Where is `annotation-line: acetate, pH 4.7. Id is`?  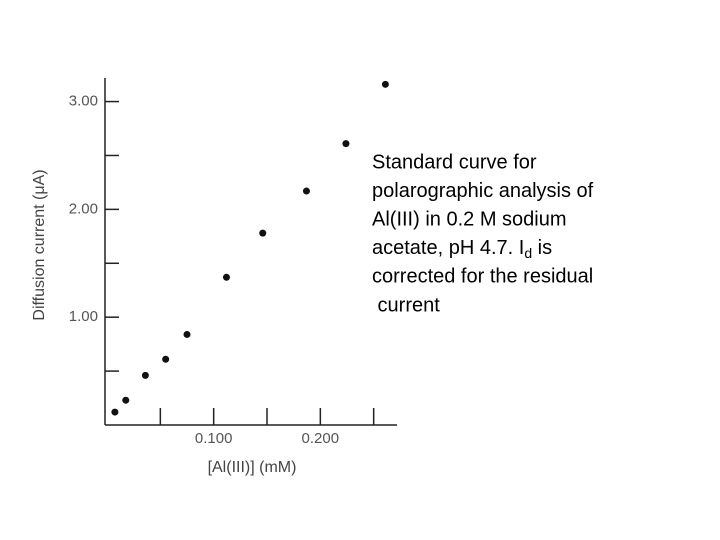
annotation-line: acetate, pH 4.7. Id is is located at coordinates (462, 248).